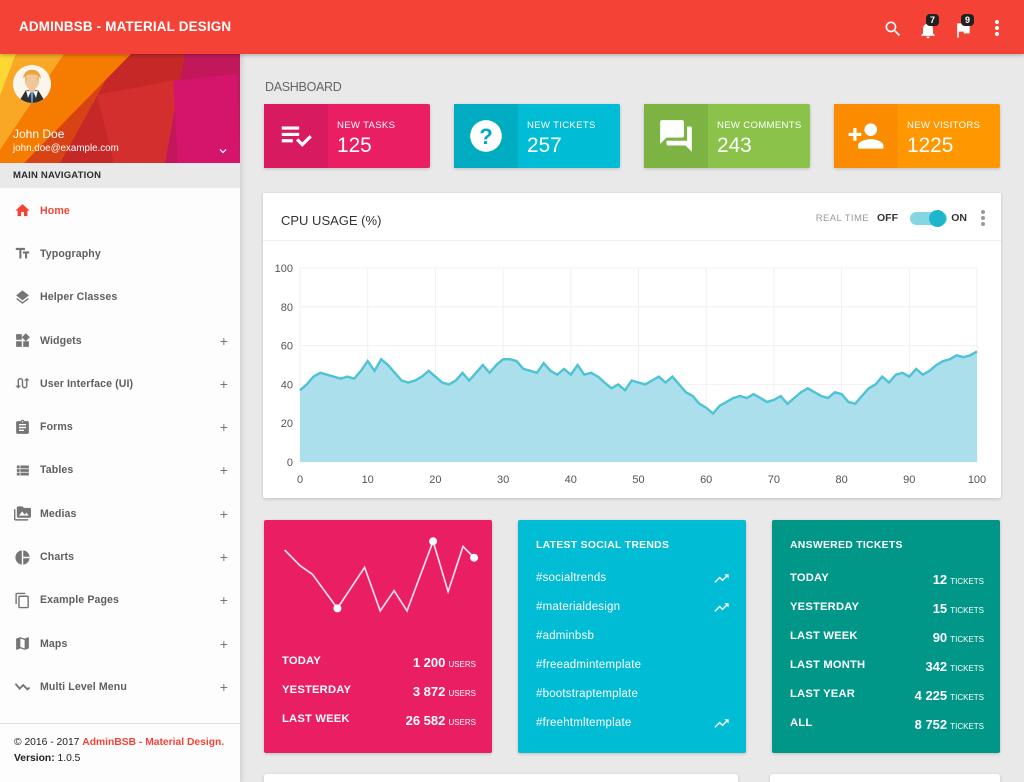  What do you see at coordinates (638, 480) in the screenshot?
I see `svg-text: 50` at bounding box center [638, 480].